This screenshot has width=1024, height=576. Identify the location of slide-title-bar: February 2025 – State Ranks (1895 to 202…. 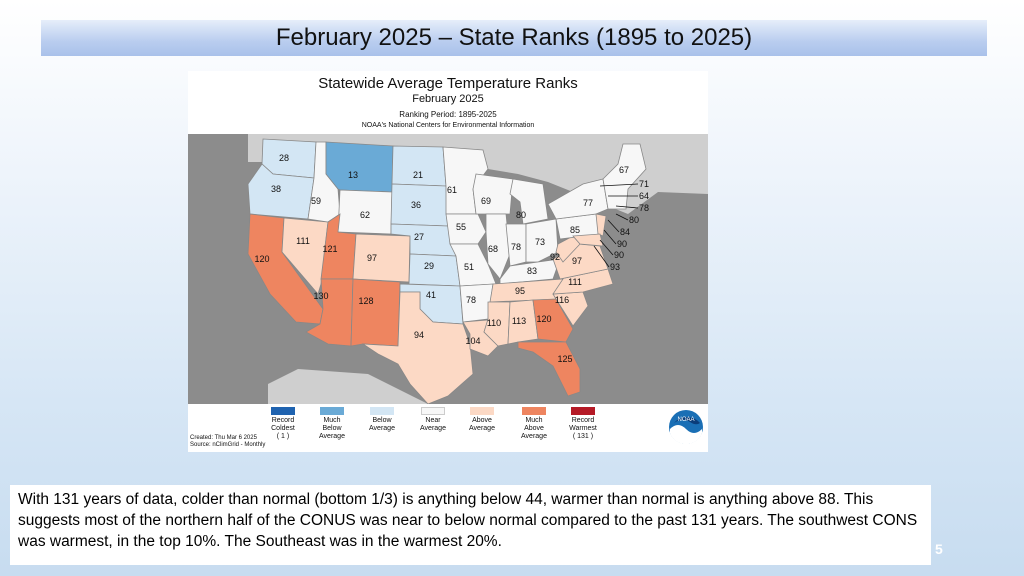
(514, 38).